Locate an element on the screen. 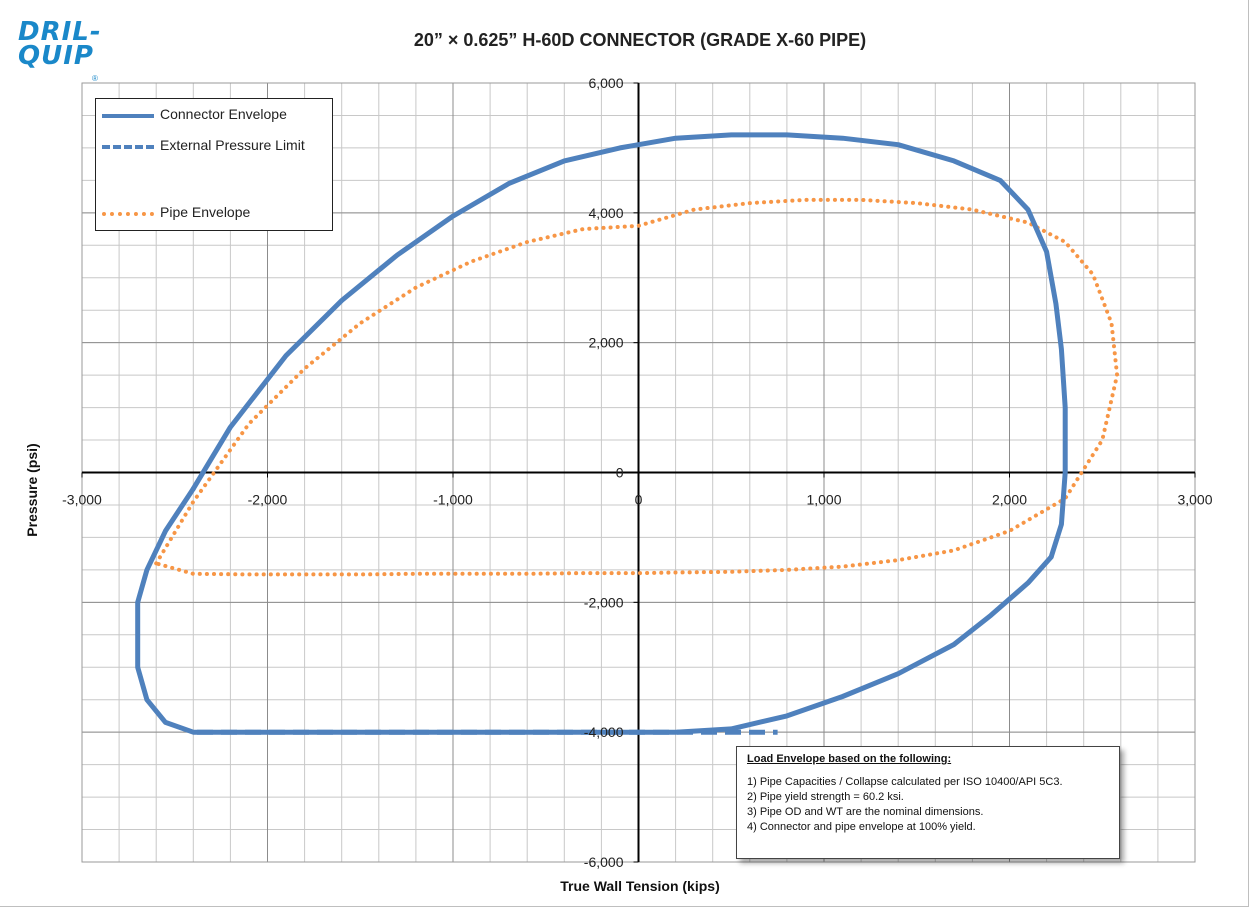  dril-quip-logo: DRIL- QUIP ® is located at coordinates (61, 54).